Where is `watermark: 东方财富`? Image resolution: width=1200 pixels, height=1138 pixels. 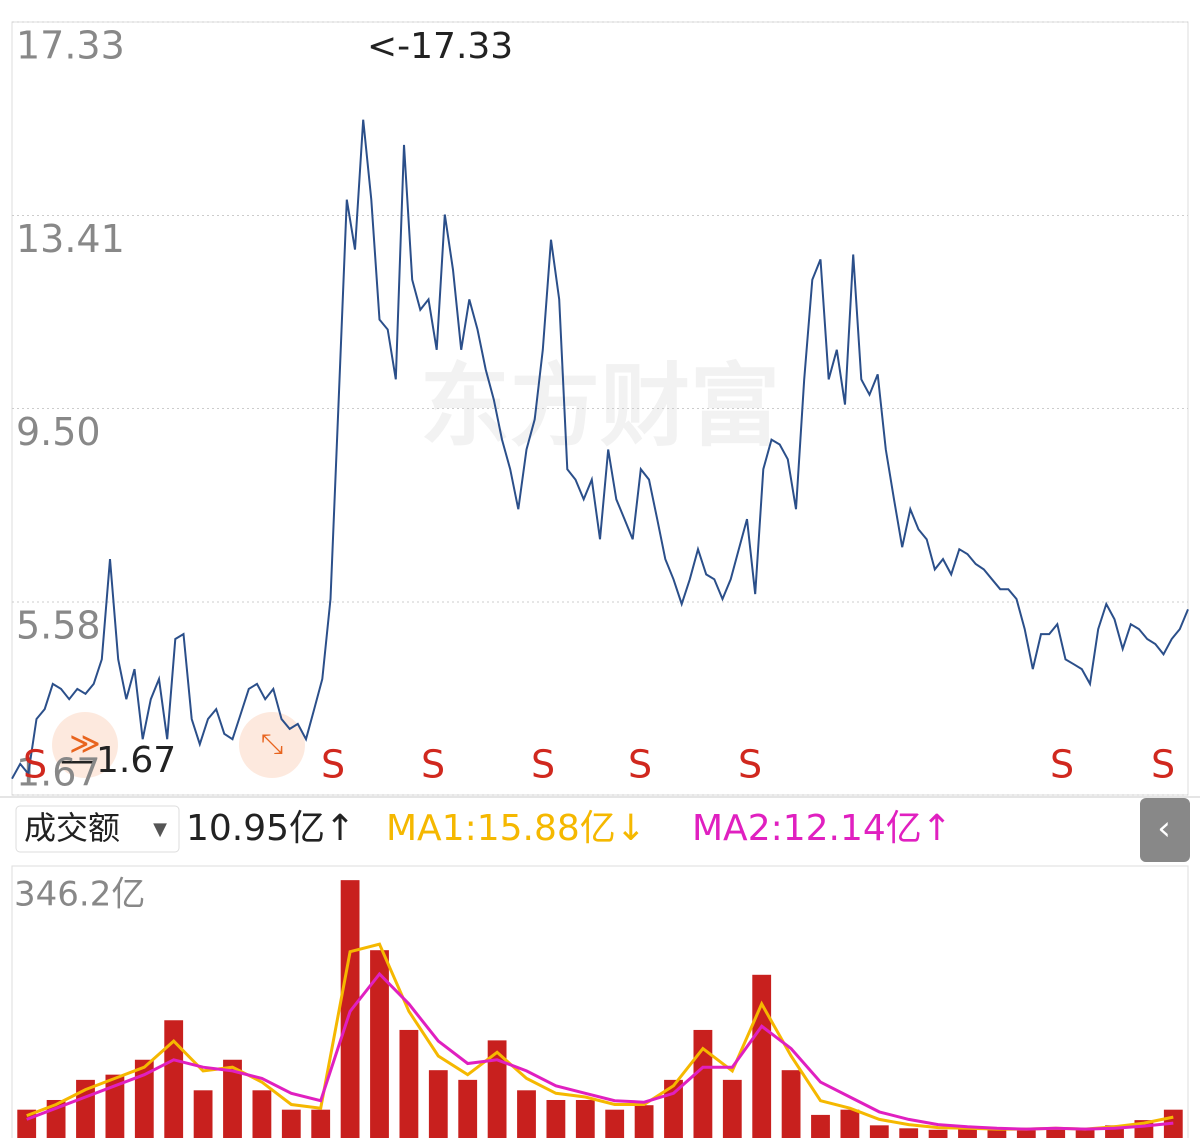
watermark: 东方财富 is located at coordinates (600, 406).